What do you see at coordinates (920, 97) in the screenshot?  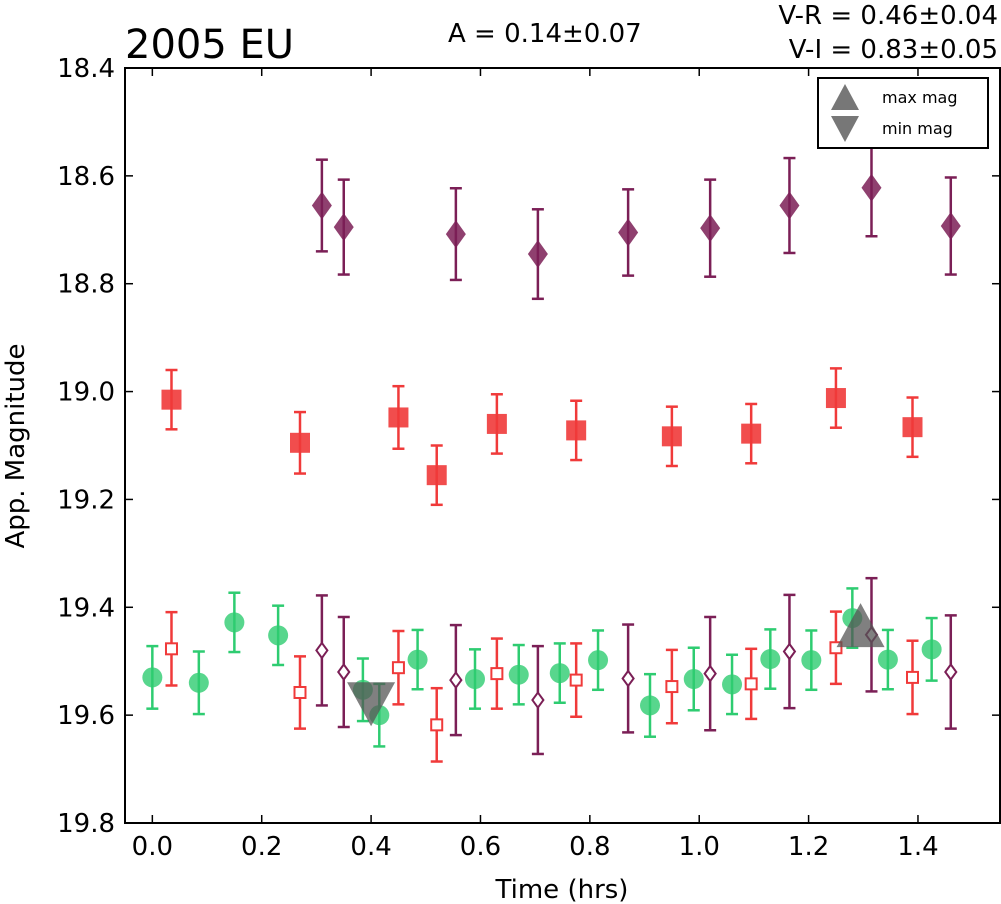 I see `legend-max-mag-label: max mag` at bounding box center [920, 97].